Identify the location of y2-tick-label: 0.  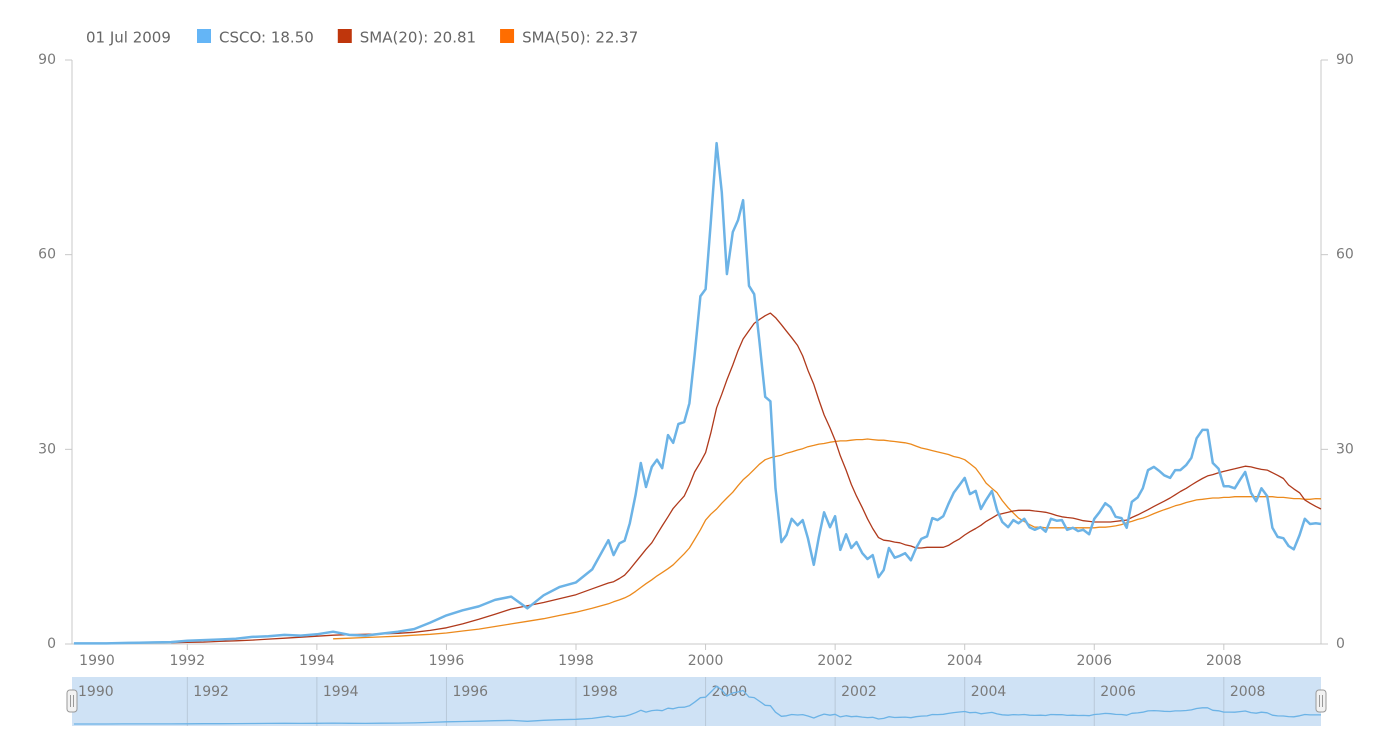
(1340, 644).